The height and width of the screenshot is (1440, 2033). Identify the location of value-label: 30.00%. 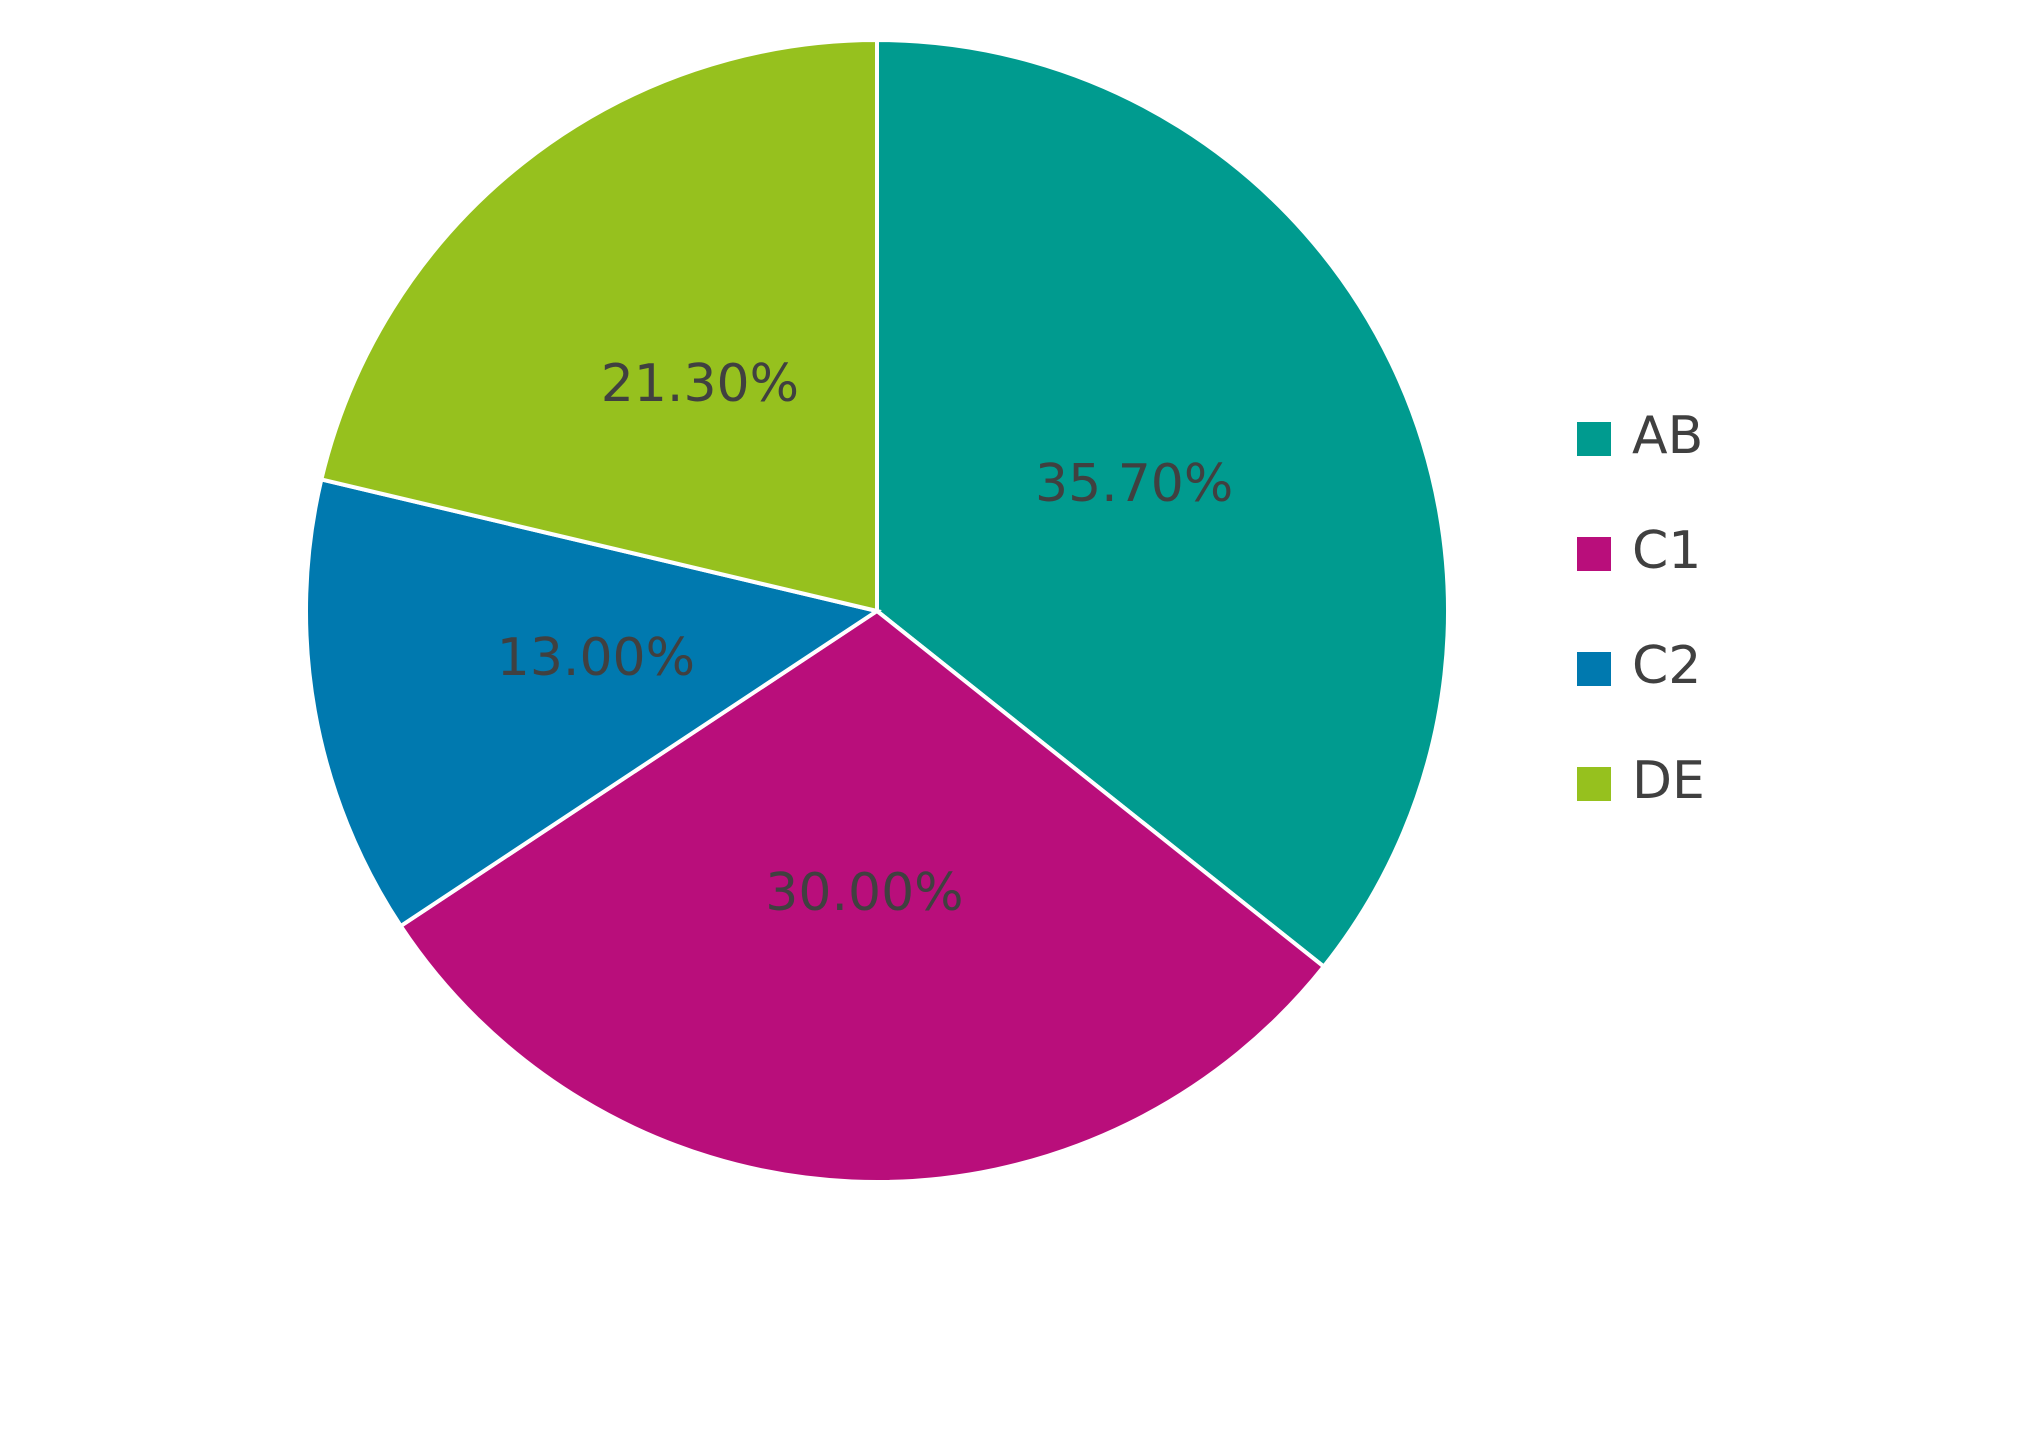
(864, 893).